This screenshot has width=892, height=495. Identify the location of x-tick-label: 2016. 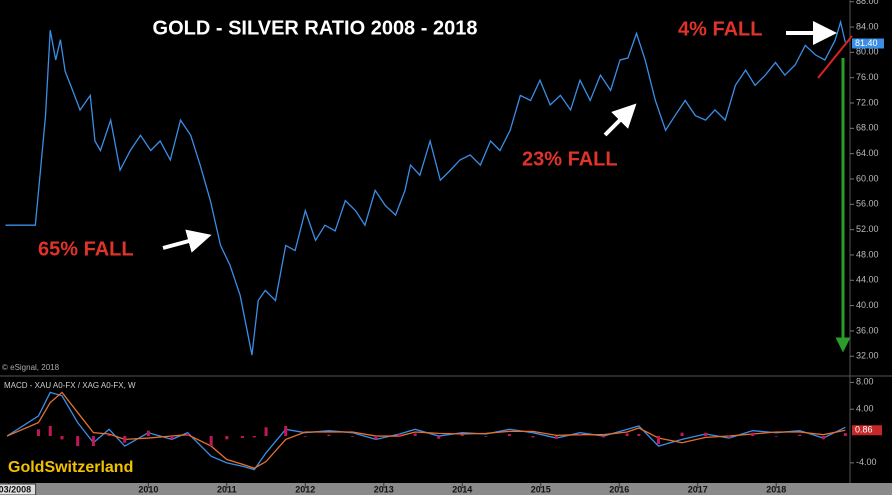
(619, 489).